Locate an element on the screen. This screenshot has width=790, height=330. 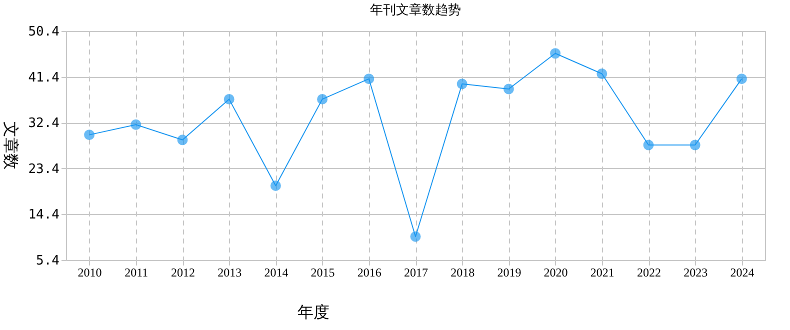
x-tick-label: 2016 is located at coordinates (369, 273).